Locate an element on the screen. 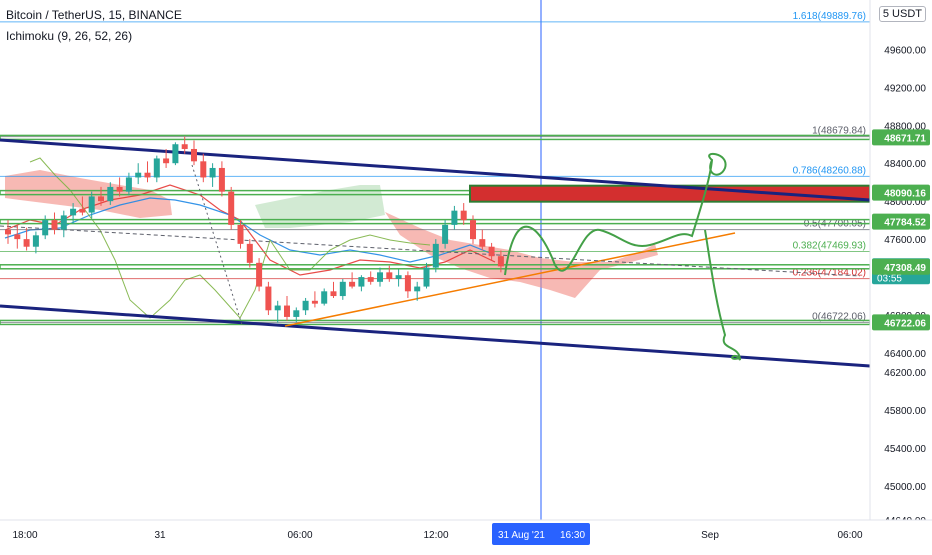 This screenshot has width=932, height=555. dashed-trendline is located at coordinates (430, 251).